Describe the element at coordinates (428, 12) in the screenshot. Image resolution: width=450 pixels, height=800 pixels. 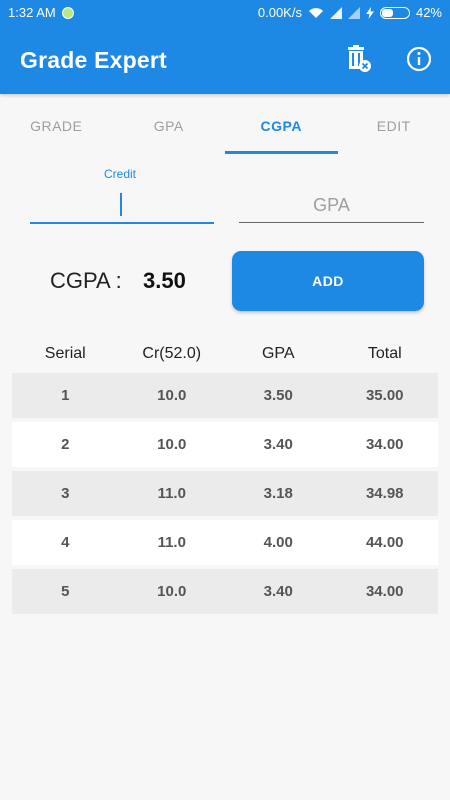
I see `battery-percent: 42%` at that location.